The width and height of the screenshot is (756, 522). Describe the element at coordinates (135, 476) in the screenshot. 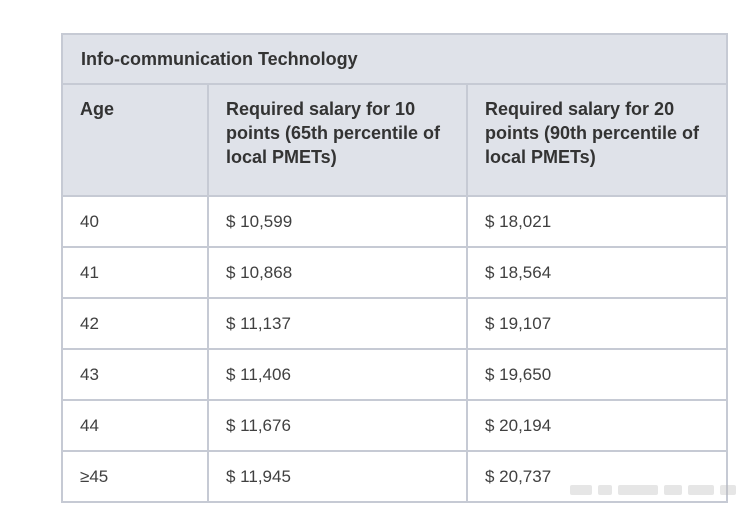

I see `age-cell: ≥45` at that location.